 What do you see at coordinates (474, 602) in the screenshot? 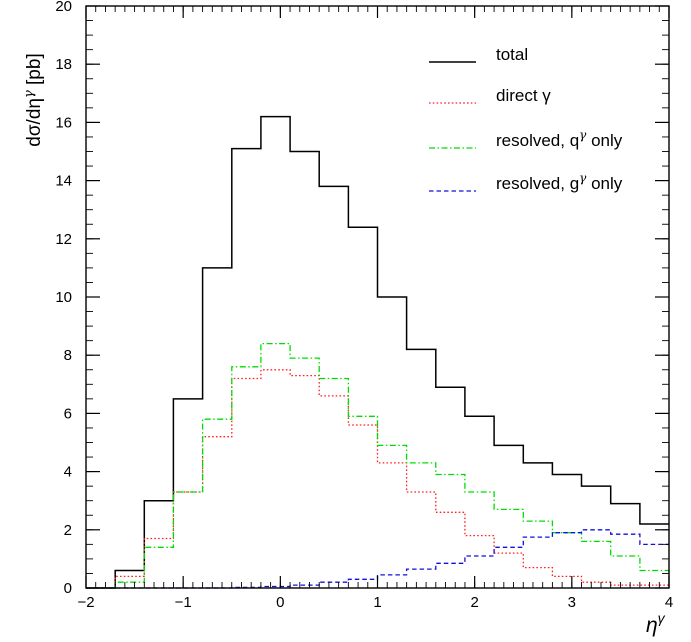
I see `x-tick-label-4: 2` at bounding box center [474, 602].